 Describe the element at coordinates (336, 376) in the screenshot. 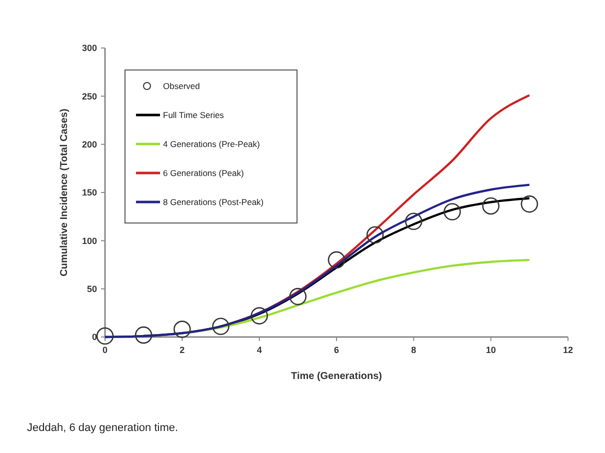

I see `x-axis-title: Time (Generations)` at that location.